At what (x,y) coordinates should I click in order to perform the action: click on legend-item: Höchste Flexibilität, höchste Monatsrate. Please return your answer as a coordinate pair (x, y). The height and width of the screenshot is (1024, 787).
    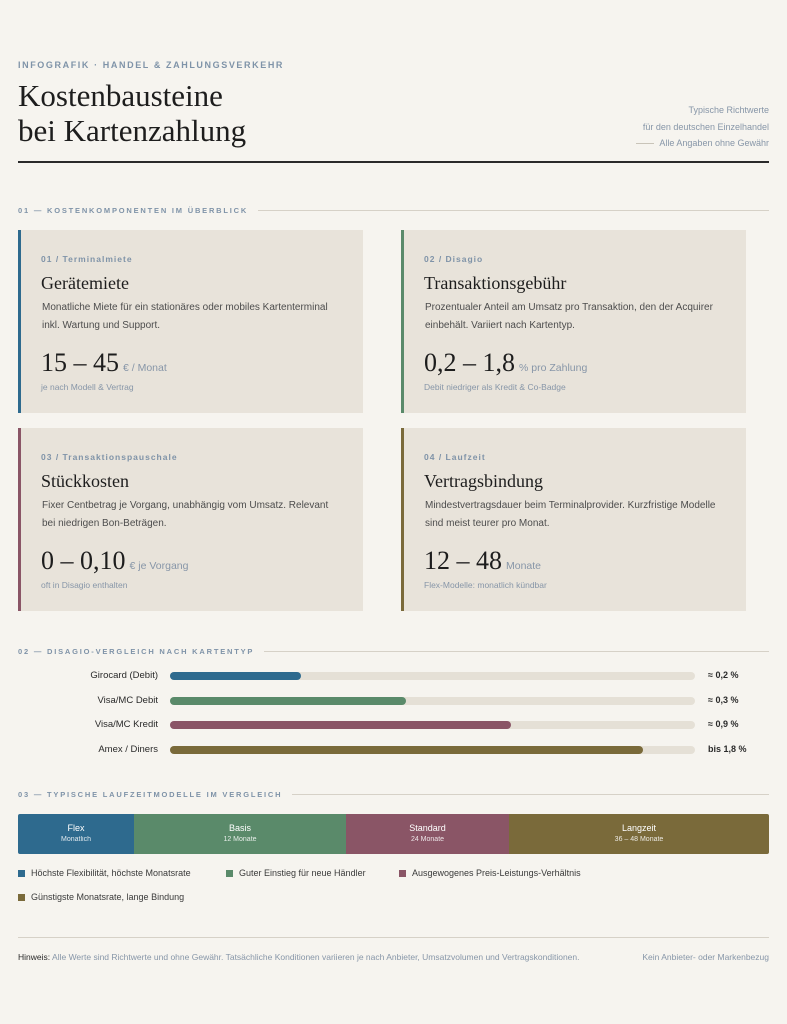
    Looking at the image, I should click on (104, 873).